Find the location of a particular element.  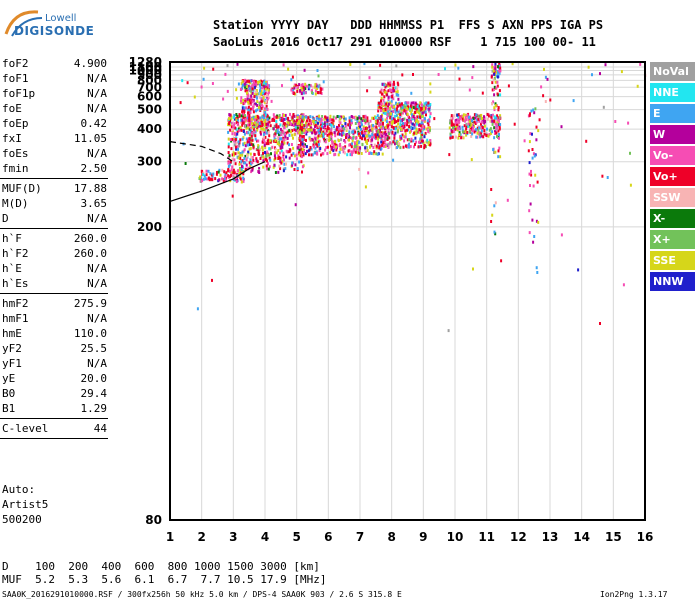

x-tick-label: 1 is located at coordinates (170, 537).